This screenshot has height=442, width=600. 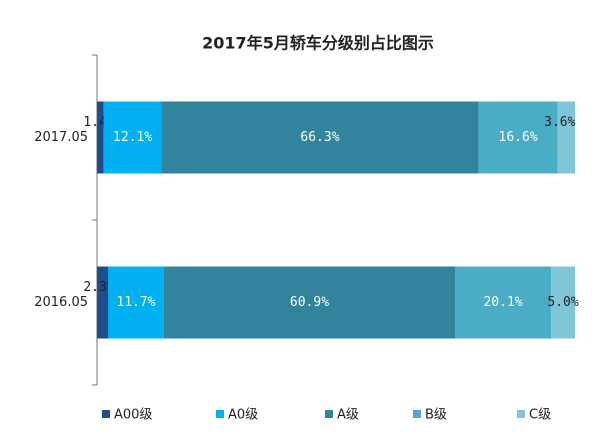 What do you see at coordinates (98, 287) in the screenshot?
I see `value-label: 2.3%` at bounding box center [98, 287].